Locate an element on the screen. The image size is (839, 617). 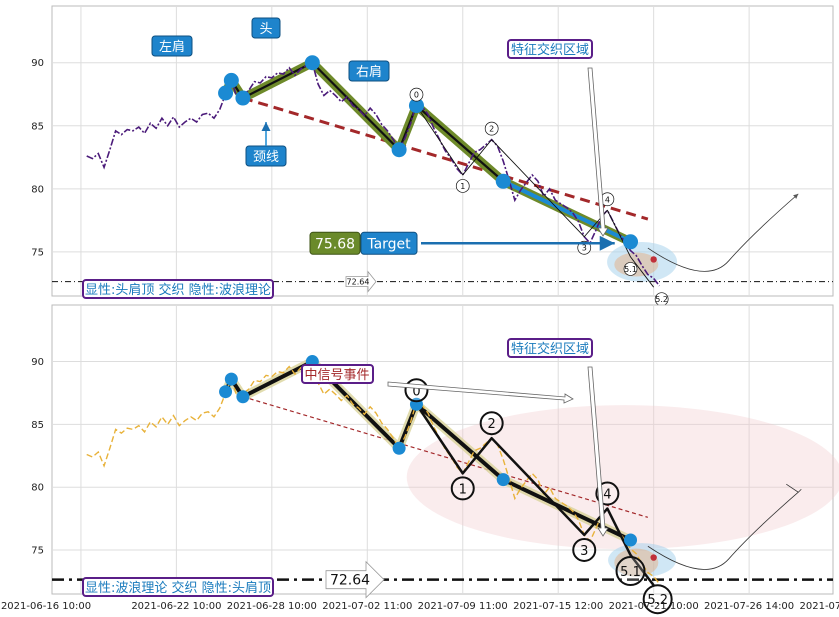
footer-label: 显性:波浪理论 交织 隐性:头肩顶 is located at coordinates (178, 588).